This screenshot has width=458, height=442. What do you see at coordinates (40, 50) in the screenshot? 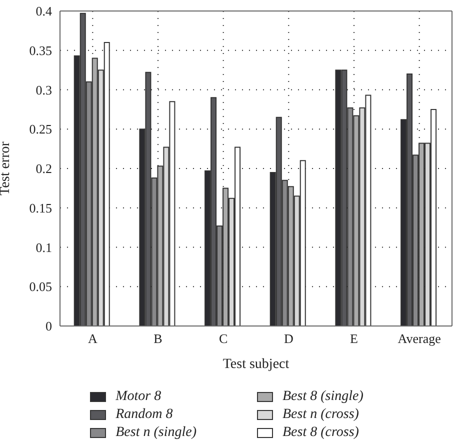
I see `y-tick-label: 0.35` at bounding box center [40, 50].